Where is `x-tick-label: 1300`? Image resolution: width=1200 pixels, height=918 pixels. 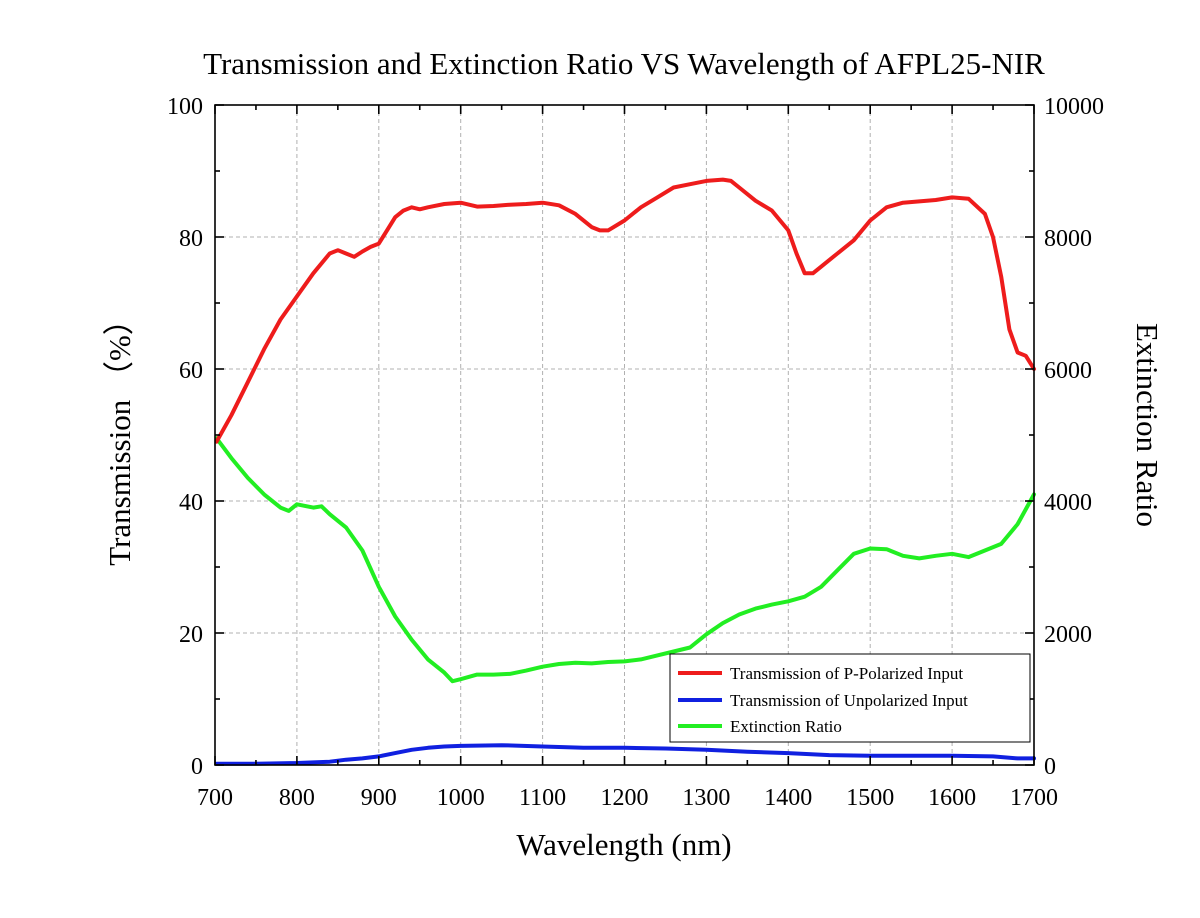
x-tick-label: 1300 is located at coordinates (706, 798).